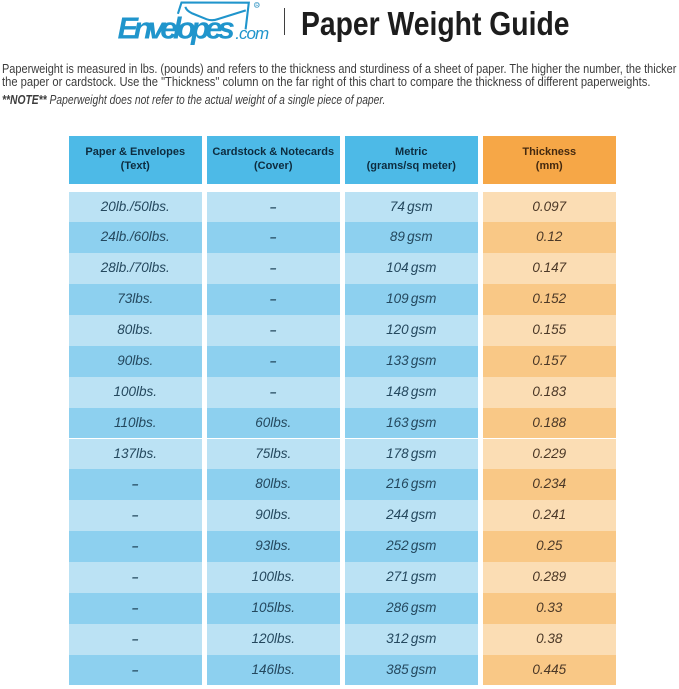  I want to click on svg-text: R, so click(257, 6).